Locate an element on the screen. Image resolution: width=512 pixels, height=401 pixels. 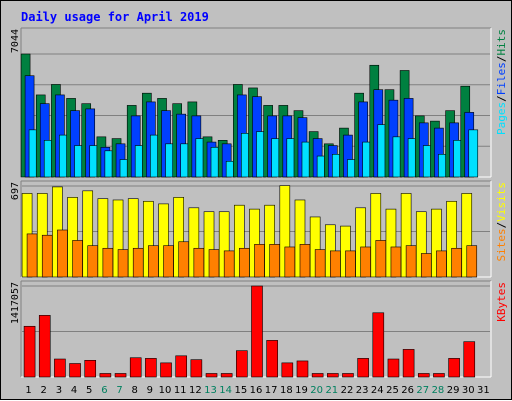
x-tick-label: 11 is located at coordinates (180, 390).